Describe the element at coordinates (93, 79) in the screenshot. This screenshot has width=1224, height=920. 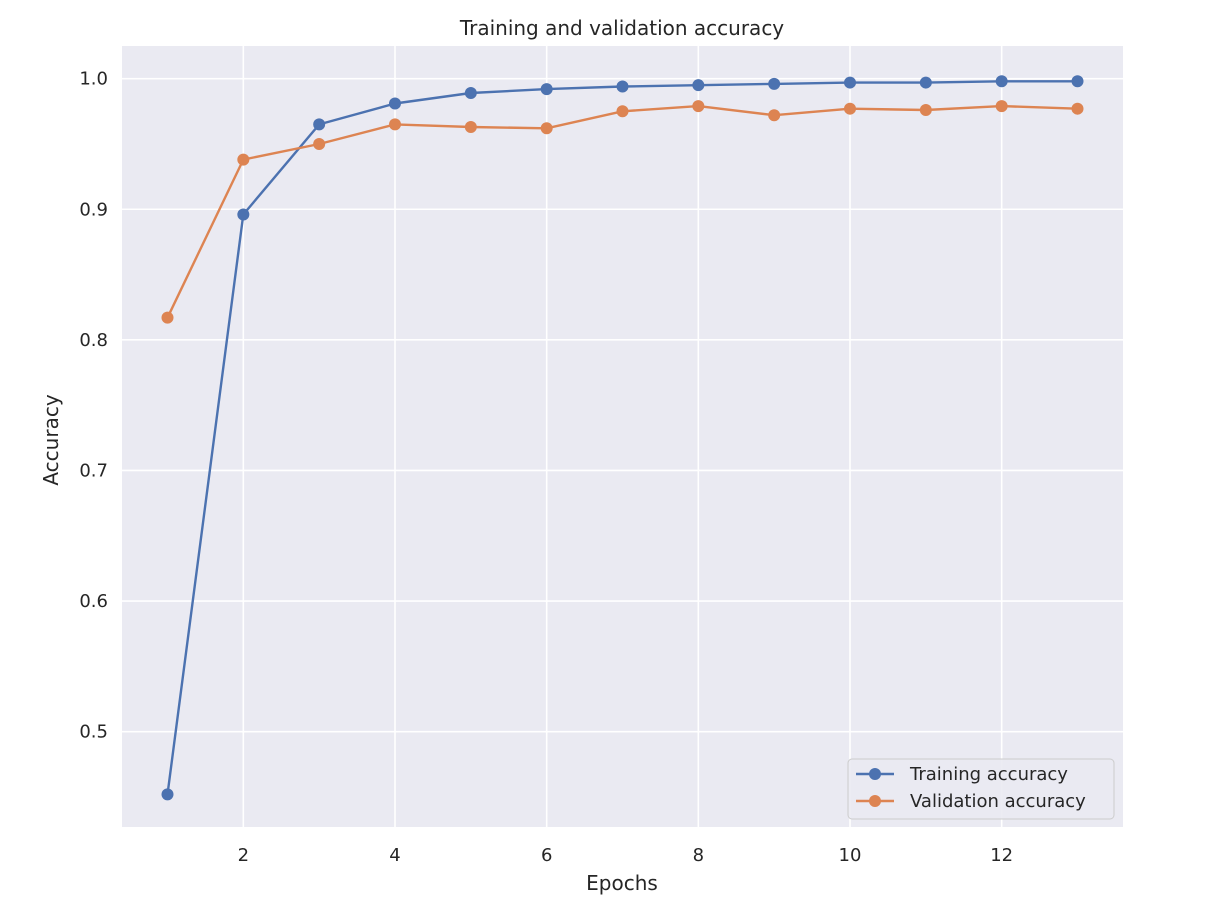
I see `y-tick-label: 1.0` at that location.